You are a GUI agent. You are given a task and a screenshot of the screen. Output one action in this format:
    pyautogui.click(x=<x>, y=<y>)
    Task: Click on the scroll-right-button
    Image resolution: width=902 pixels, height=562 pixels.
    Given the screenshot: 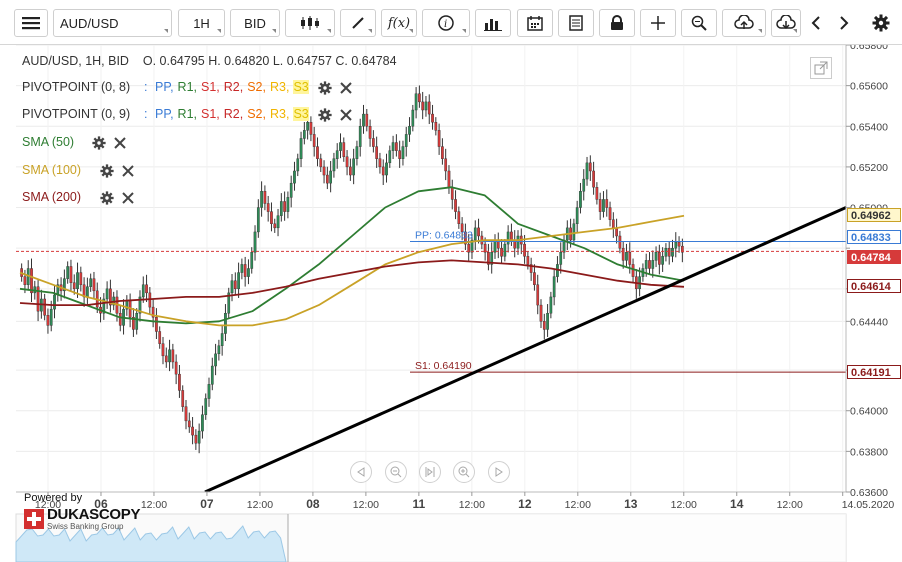 What is the action you would take?
    pyautogui.click(x=844, y=23)
    